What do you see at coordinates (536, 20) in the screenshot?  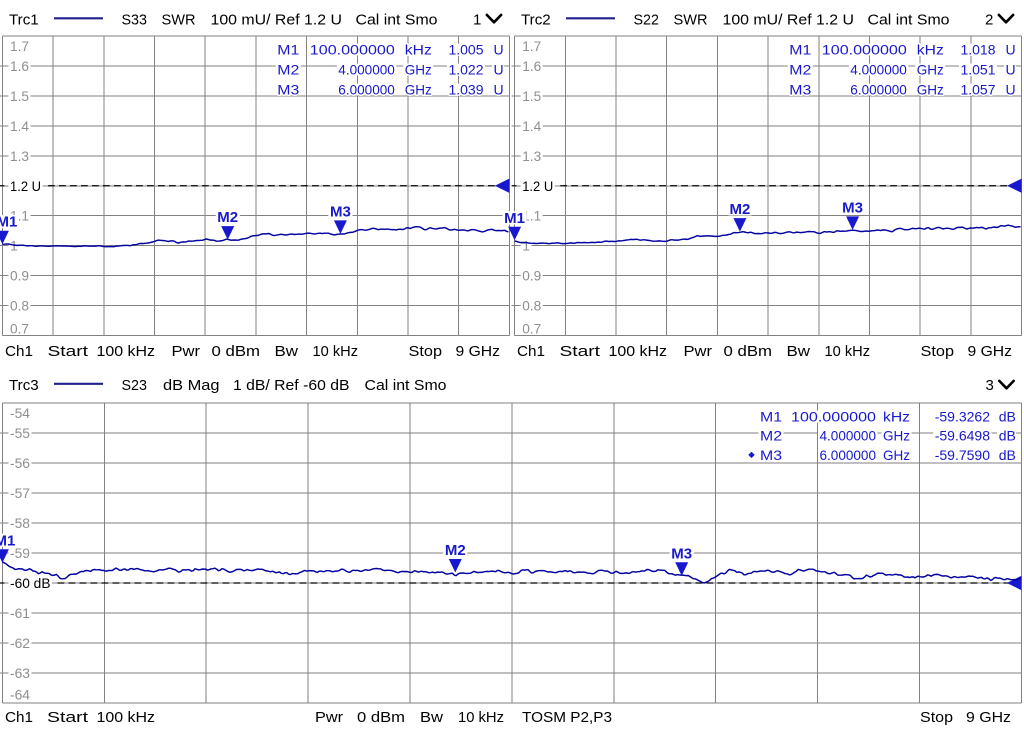 I see `svg-text: Trc2` at bounding box center [536, 20].